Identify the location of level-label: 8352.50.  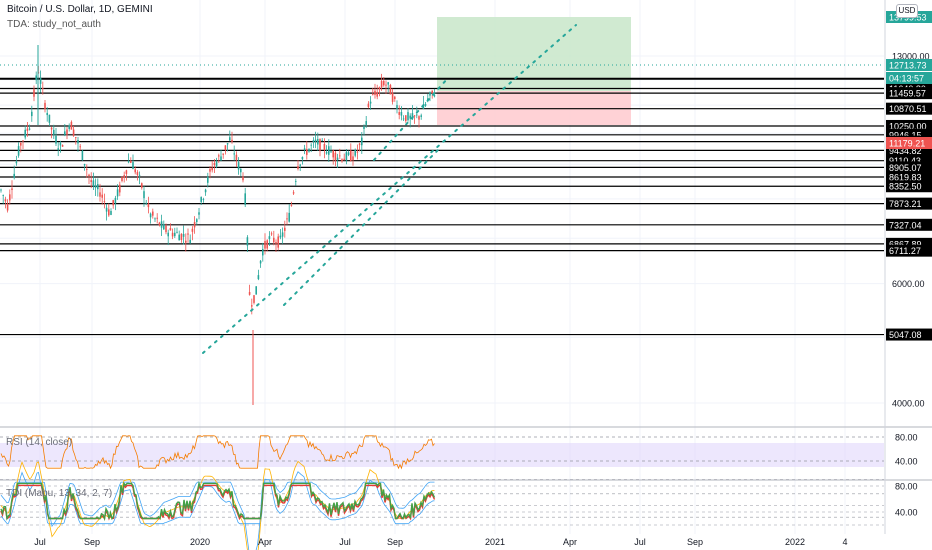
(909, 186).